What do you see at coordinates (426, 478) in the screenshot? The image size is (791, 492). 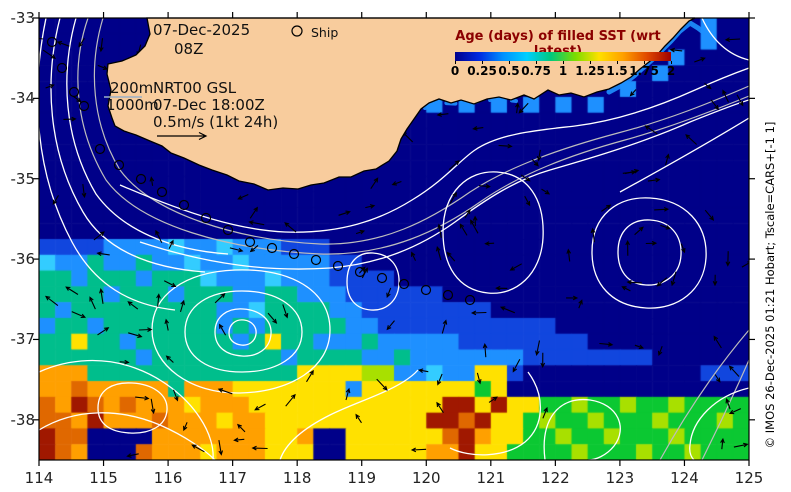 I see `x-axis-label: 120` at bounding box center [426, 478].